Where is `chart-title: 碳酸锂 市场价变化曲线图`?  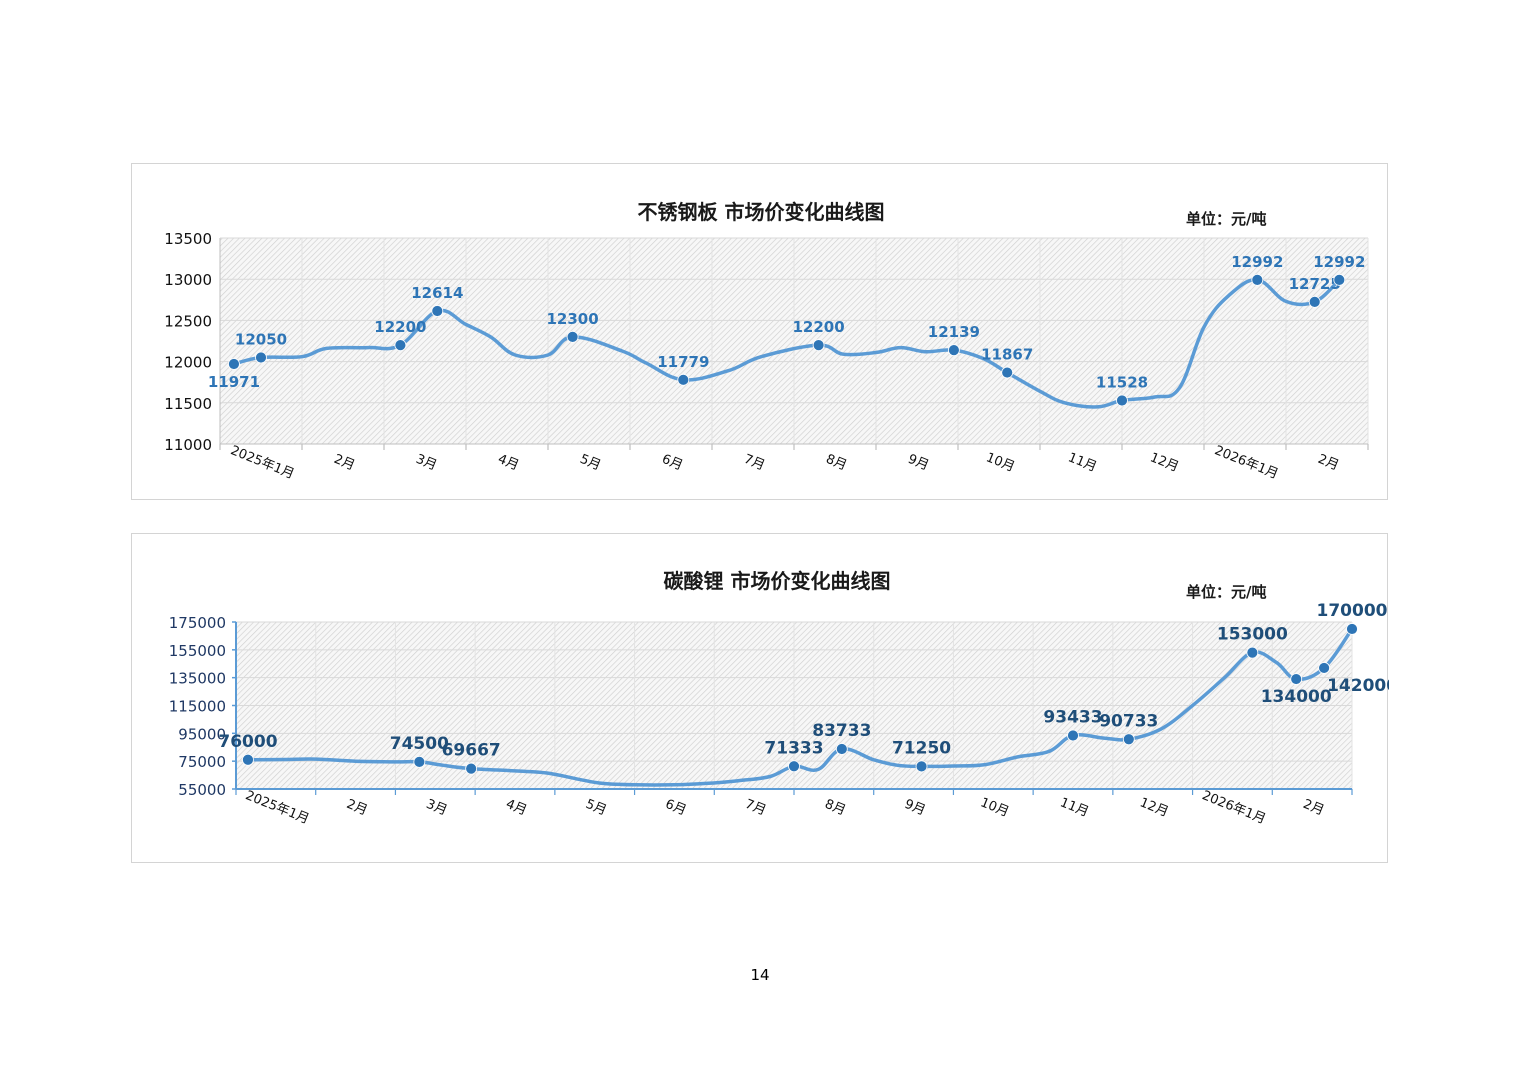 chart-title: 碳酸锂 市场价变化曲线图 is located at coordinates (777, 581).